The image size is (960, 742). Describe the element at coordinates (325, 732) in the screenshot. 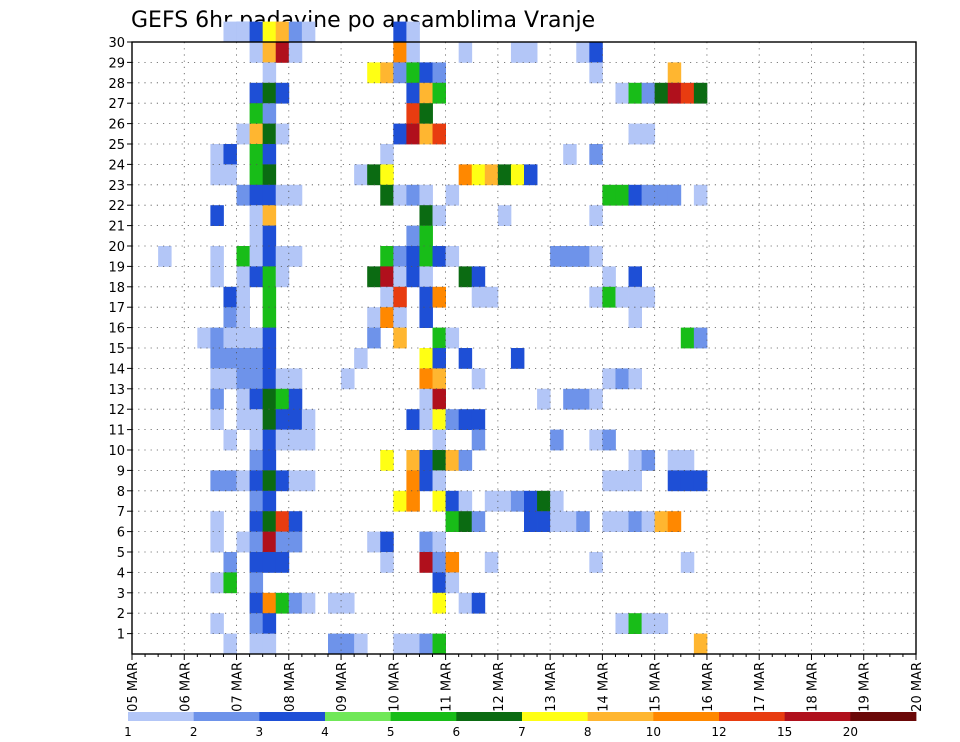

I see `legend-label: 4` at that location.